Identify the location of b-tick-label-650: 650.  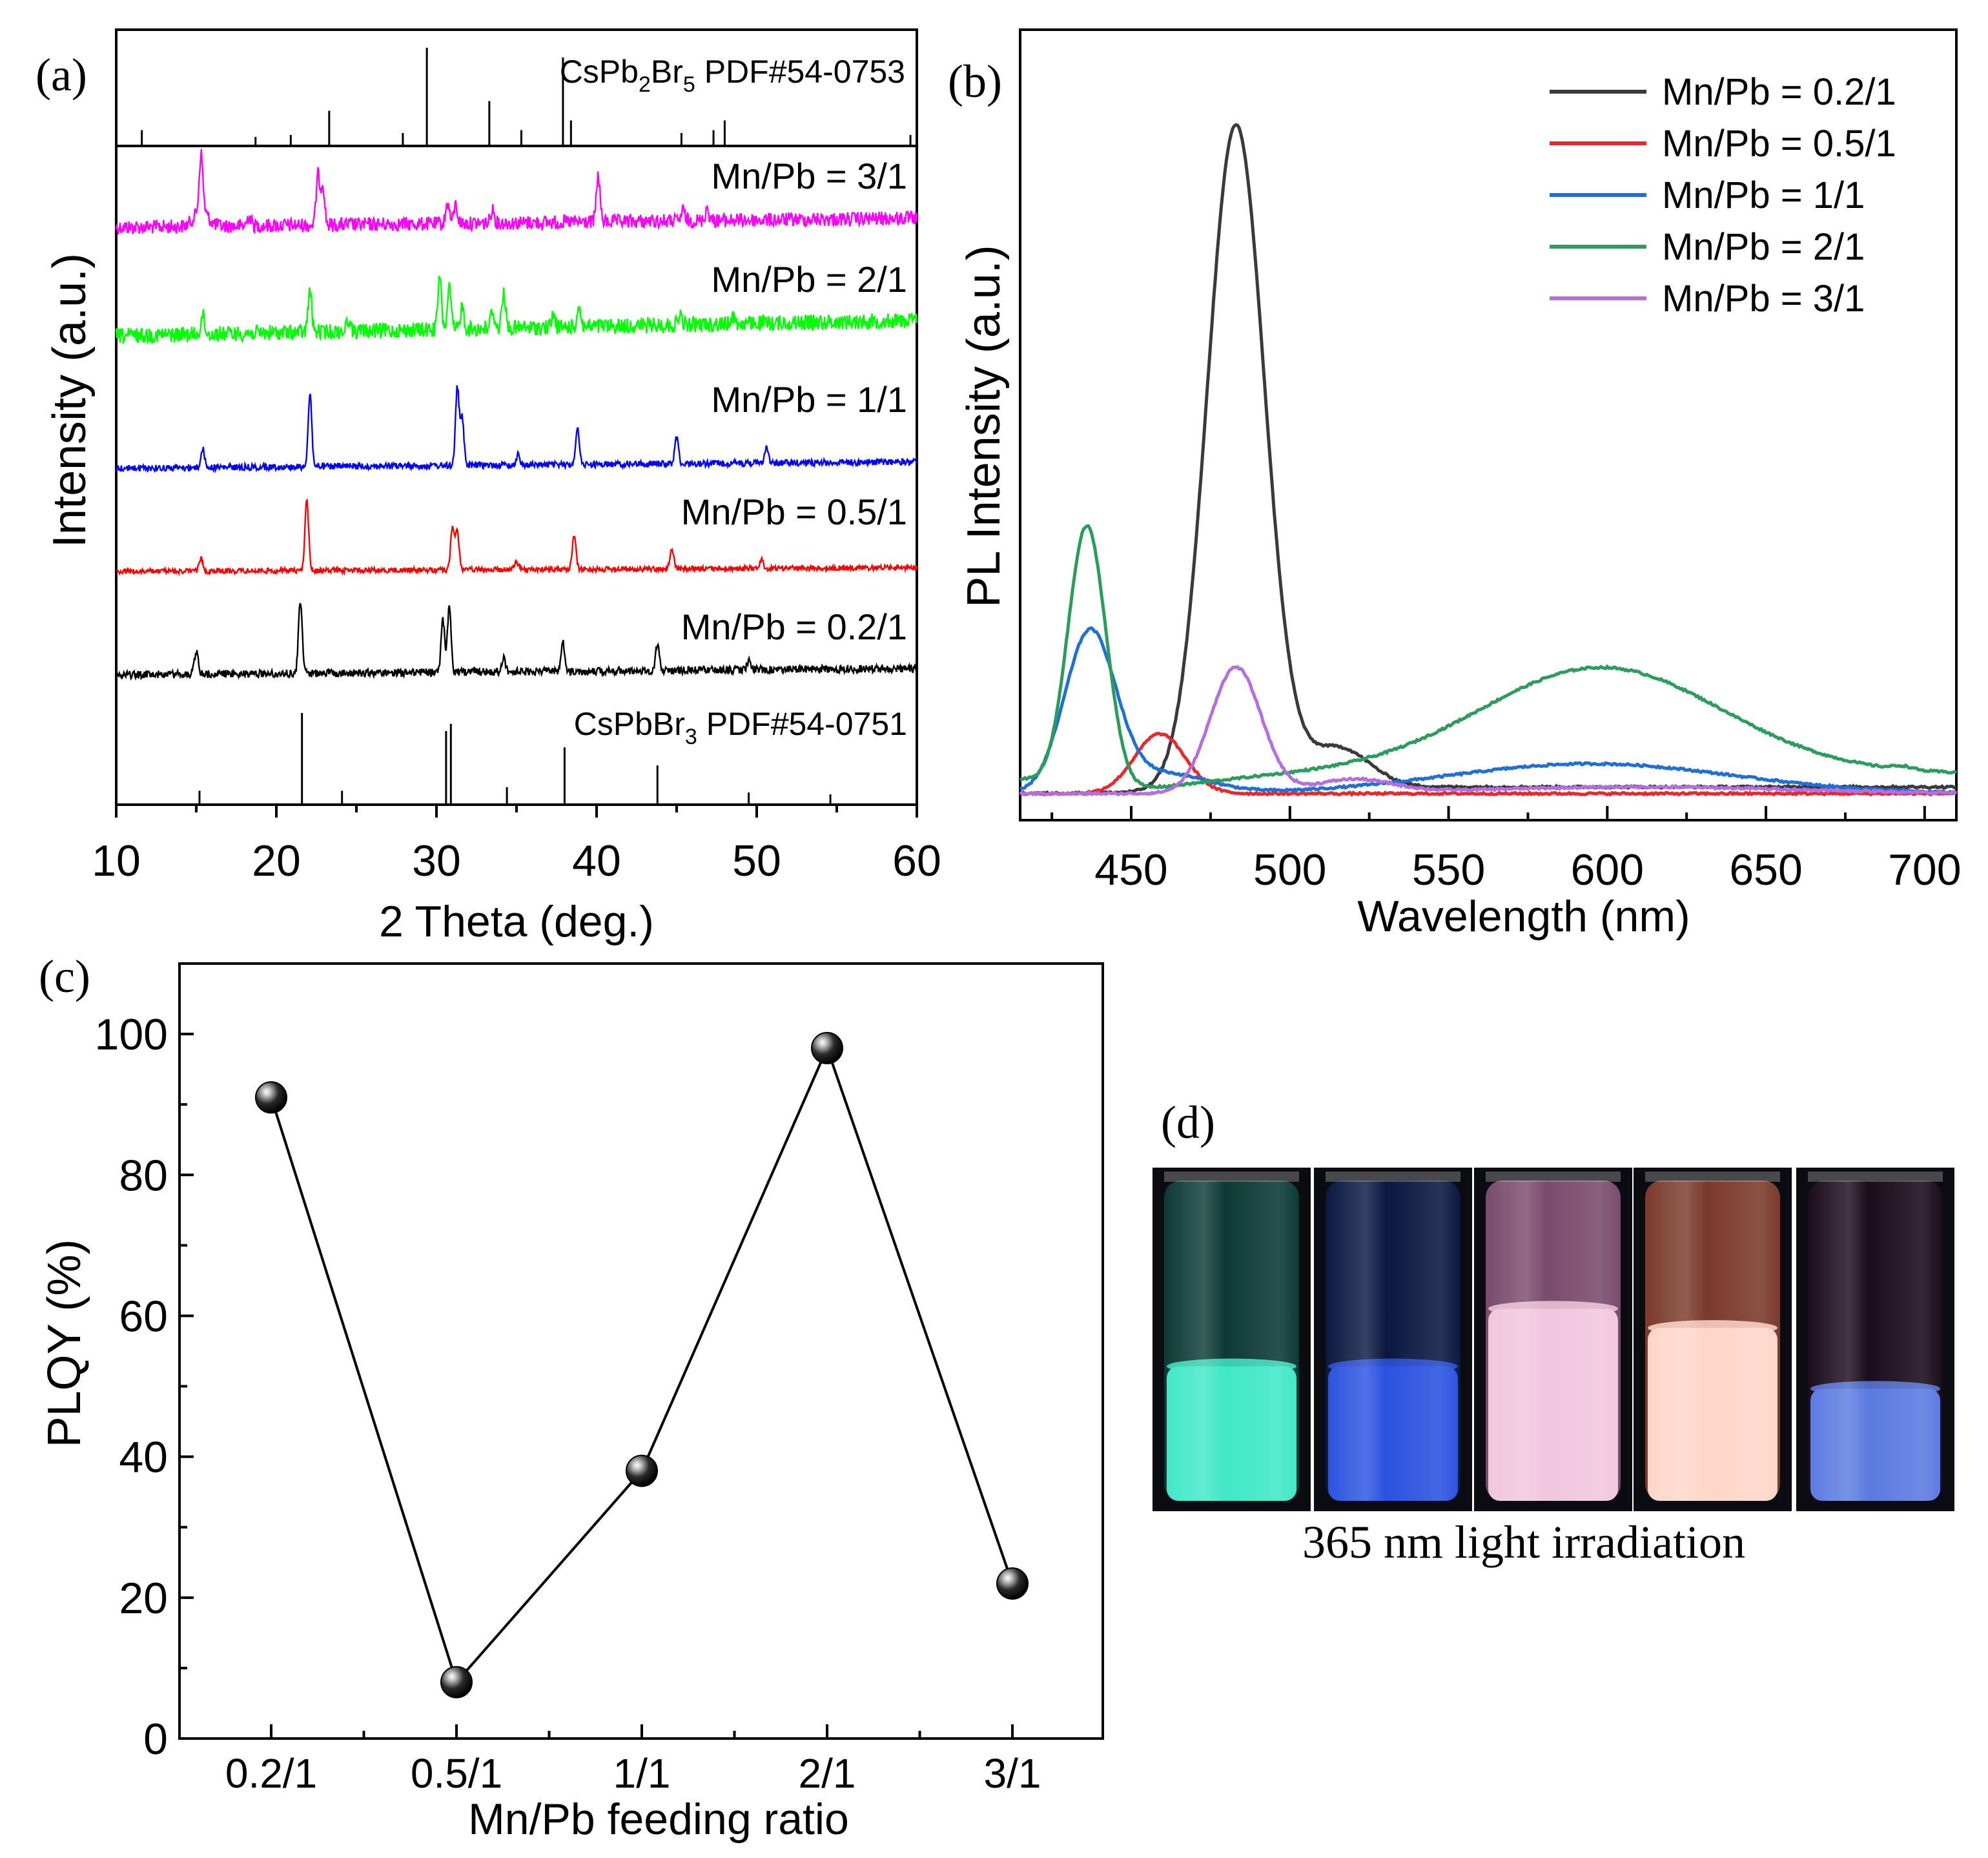
(1765, 869).